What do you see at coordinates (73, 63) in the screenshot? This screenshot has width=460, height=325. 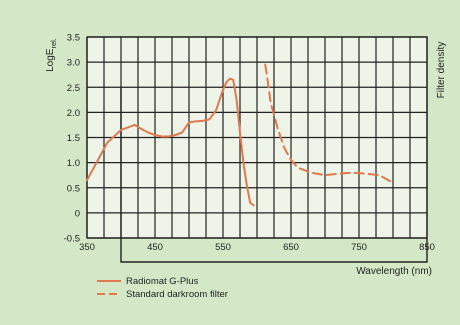 I see `y-tick-label: 3.0` at bounding box center [73, 63].